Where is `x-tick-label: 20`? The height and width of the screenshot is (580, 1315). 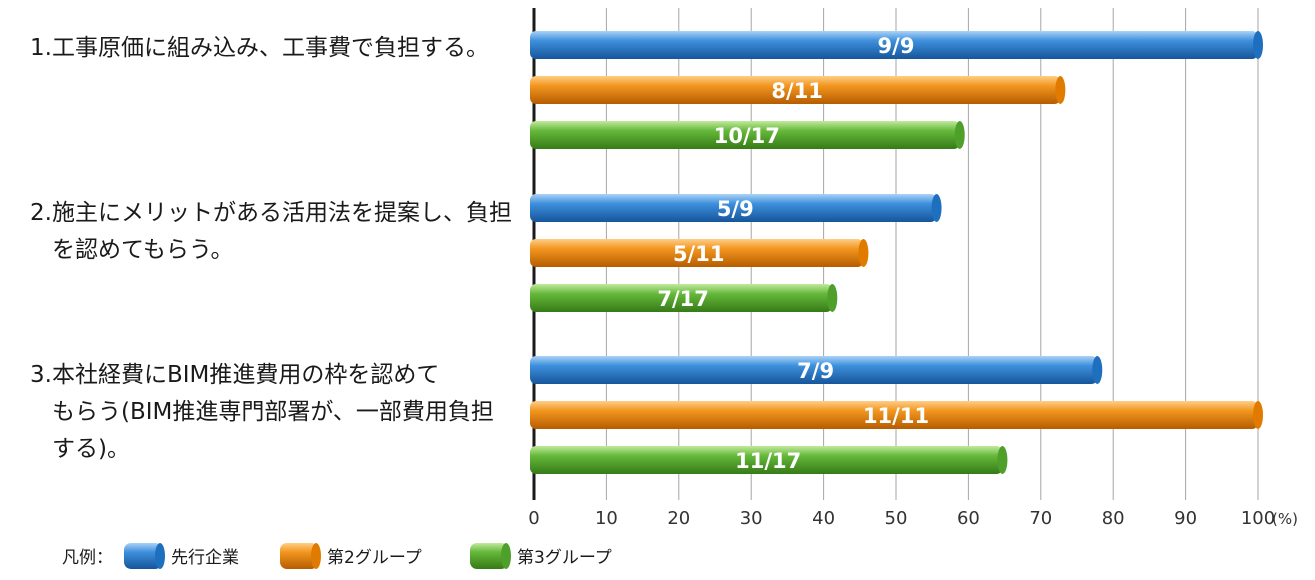 x-tick-label: 20 is located at coordinates (678, 518).